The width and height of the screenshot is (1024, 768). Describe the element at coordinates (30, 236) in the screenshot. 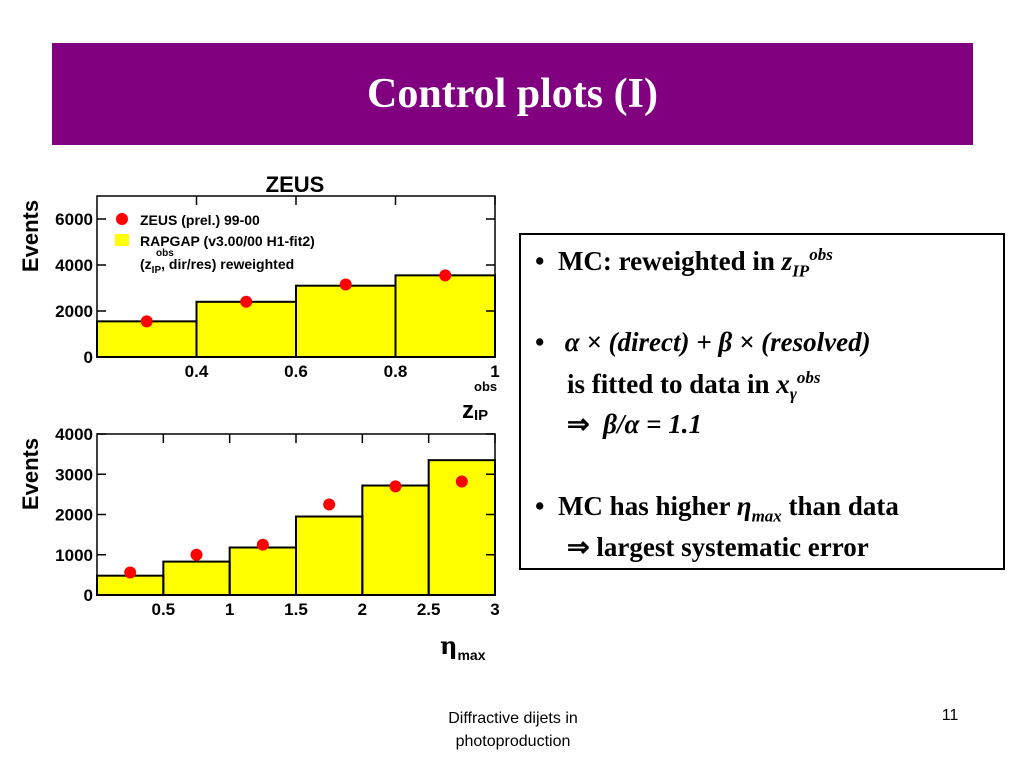

I see `zip-y-axis-label: Events` at that location.